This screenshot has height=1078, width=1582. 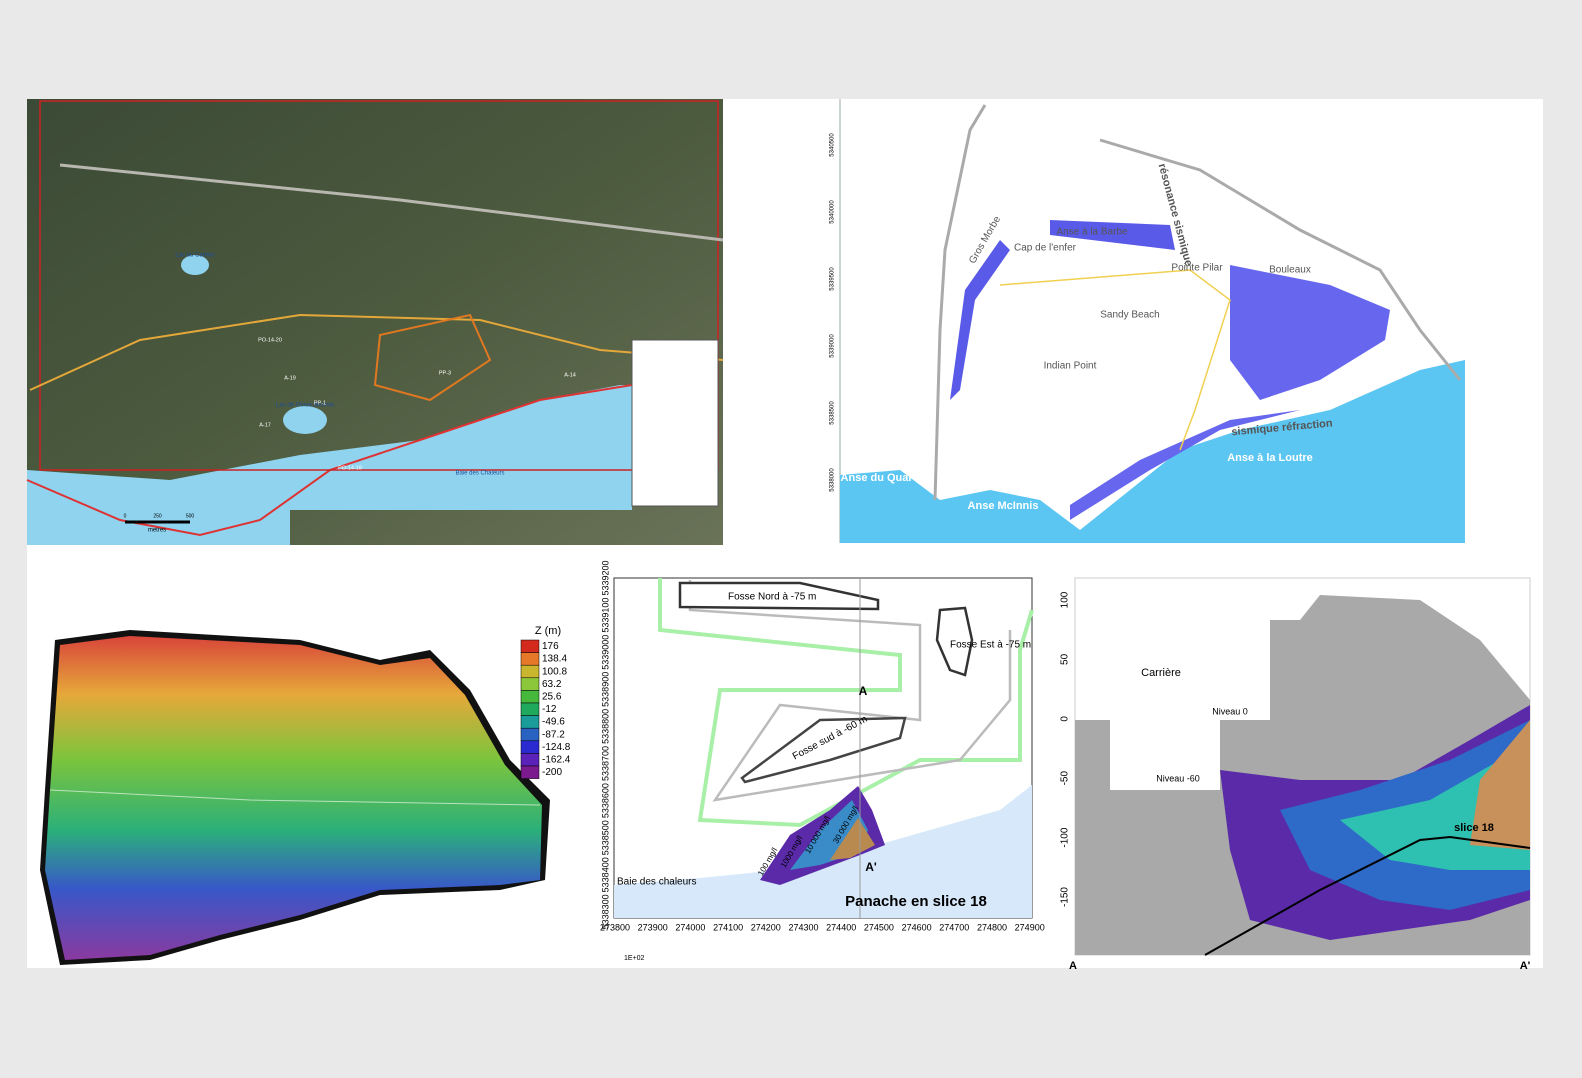 What do you see at coordinates (605, 726) in the screenshot?
I see `y-tick-label: 5338800` at bounding box center [605, 726].